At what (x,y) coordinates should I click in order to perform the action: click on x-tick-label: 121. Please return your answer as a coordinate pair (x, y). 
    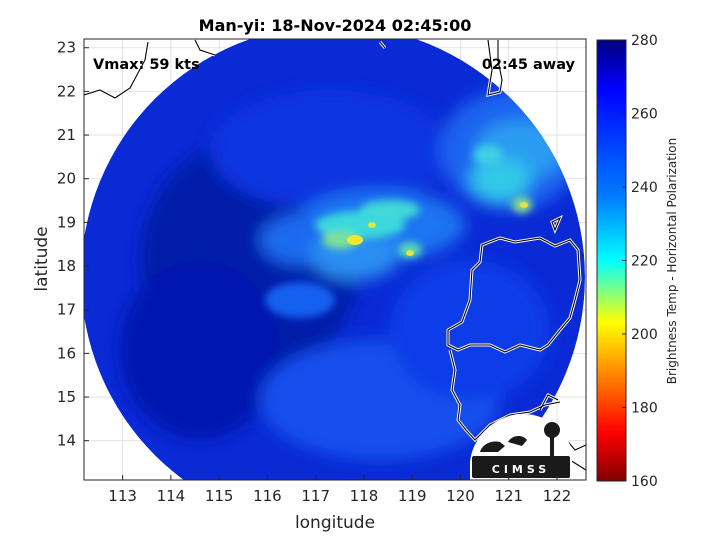
    Looking at the image, I should click on (508, 496).